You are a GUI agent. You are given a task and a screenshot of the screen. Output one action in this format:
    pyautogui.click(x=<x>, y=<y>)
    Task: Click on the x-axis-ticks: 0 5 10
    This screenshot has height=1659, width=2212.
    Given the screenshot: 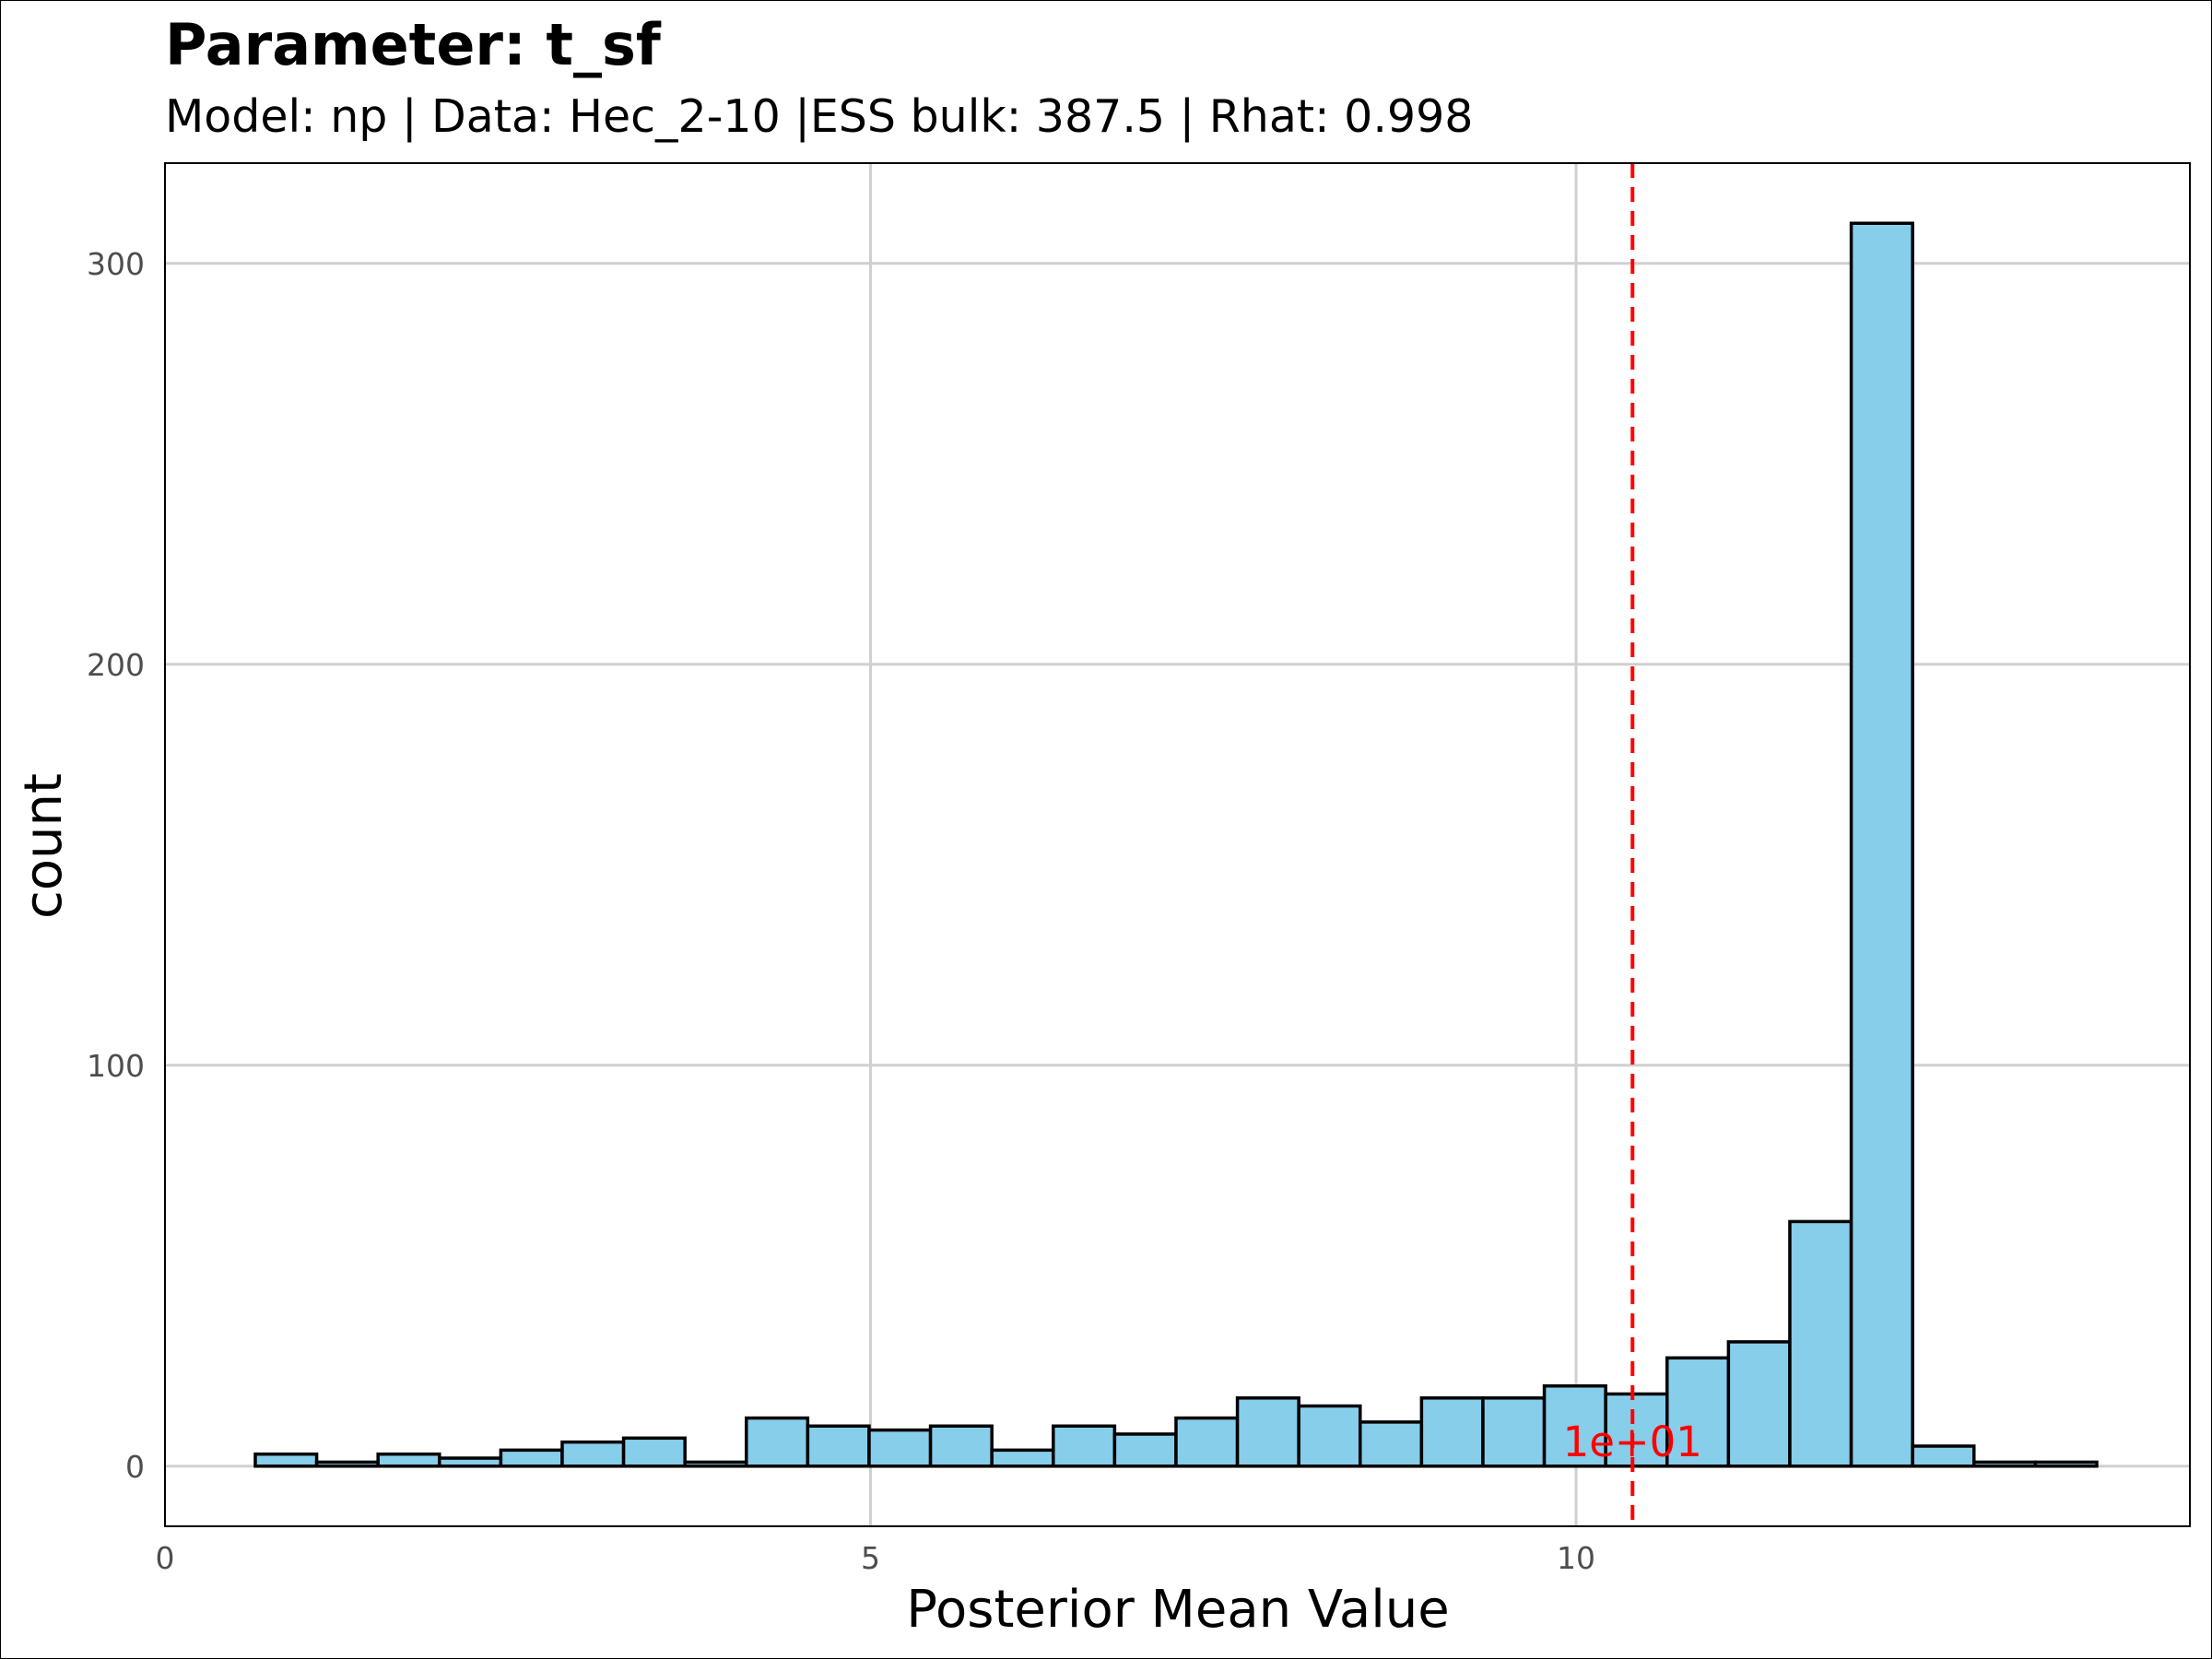 What is the action you would take?
    pyautogui.click(x=876, y=1558)
    